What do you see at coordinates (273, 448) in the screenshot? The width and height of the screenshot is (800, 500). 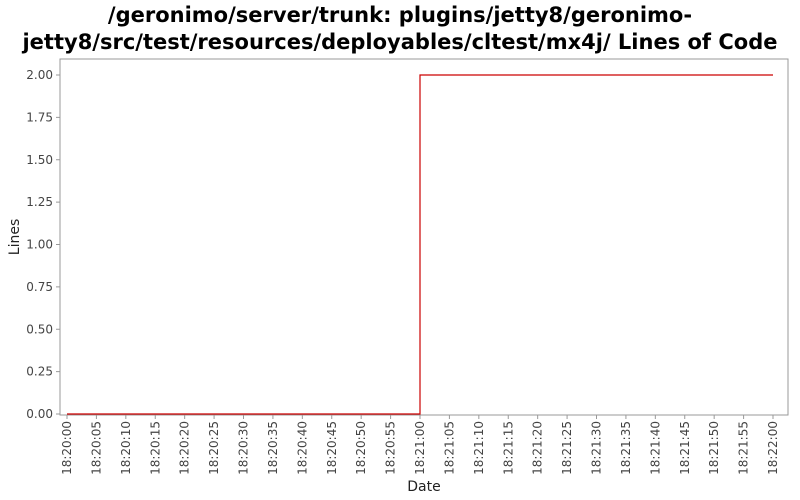 I see `x-tick-label: 18:20:35` at bounding box center [273, 448].